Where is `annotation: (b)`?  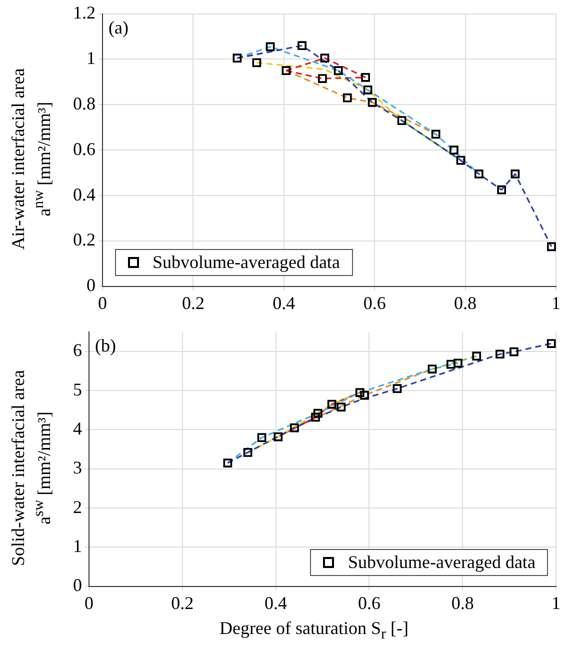
annotation: (b) is located at coordinates (105, 346).